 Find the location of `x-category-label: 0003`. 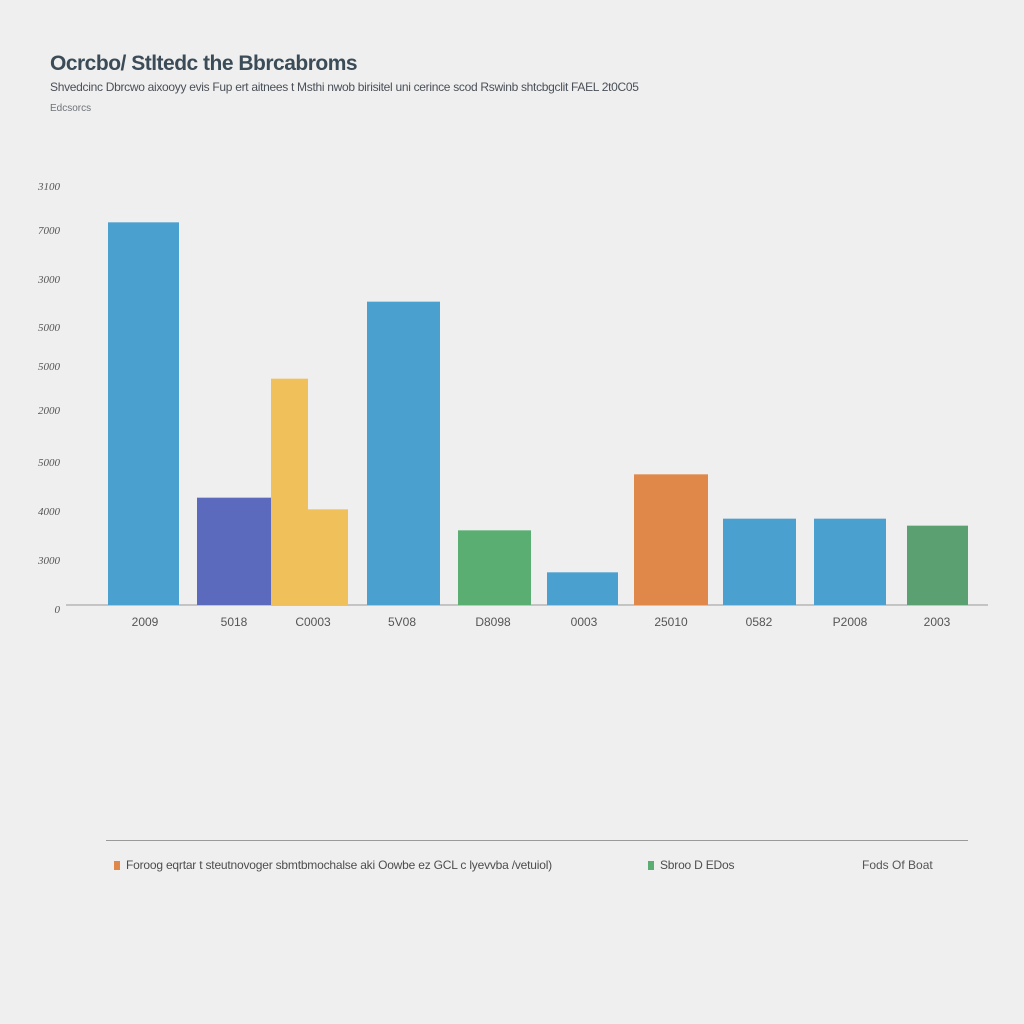

x-category-label: 0003 is located at coordinates (584, 622).